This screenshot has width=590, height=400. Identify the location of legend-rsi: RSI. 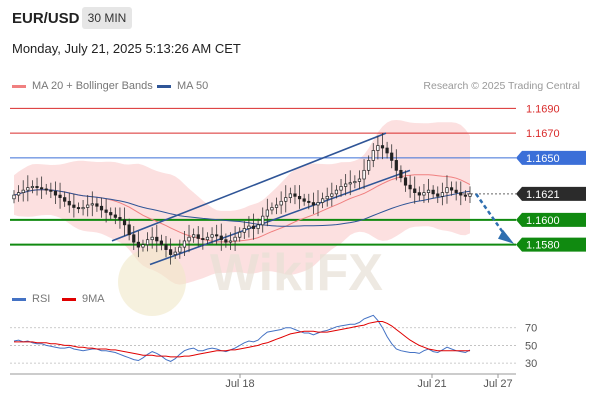
(31, 299).